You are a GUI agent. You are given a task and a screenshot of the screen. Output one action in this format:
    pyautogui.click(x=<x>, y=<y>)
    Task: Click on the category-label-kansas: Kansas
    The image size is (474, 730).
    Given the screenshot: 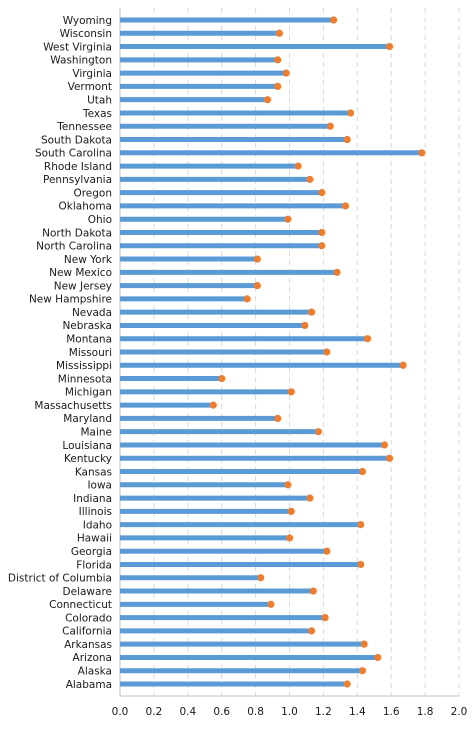 What is the action you would take?
    pyautogui.click(x=93, y=472)
    